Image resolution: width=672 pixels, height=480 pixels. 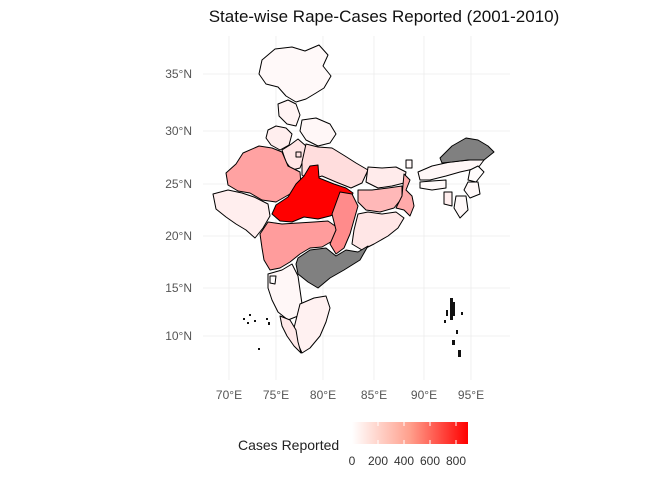 What do you see at coordinates (288, 445) in the screenshot?
I see `legend-title: Cases Reported` at bounding box center [288, 445].